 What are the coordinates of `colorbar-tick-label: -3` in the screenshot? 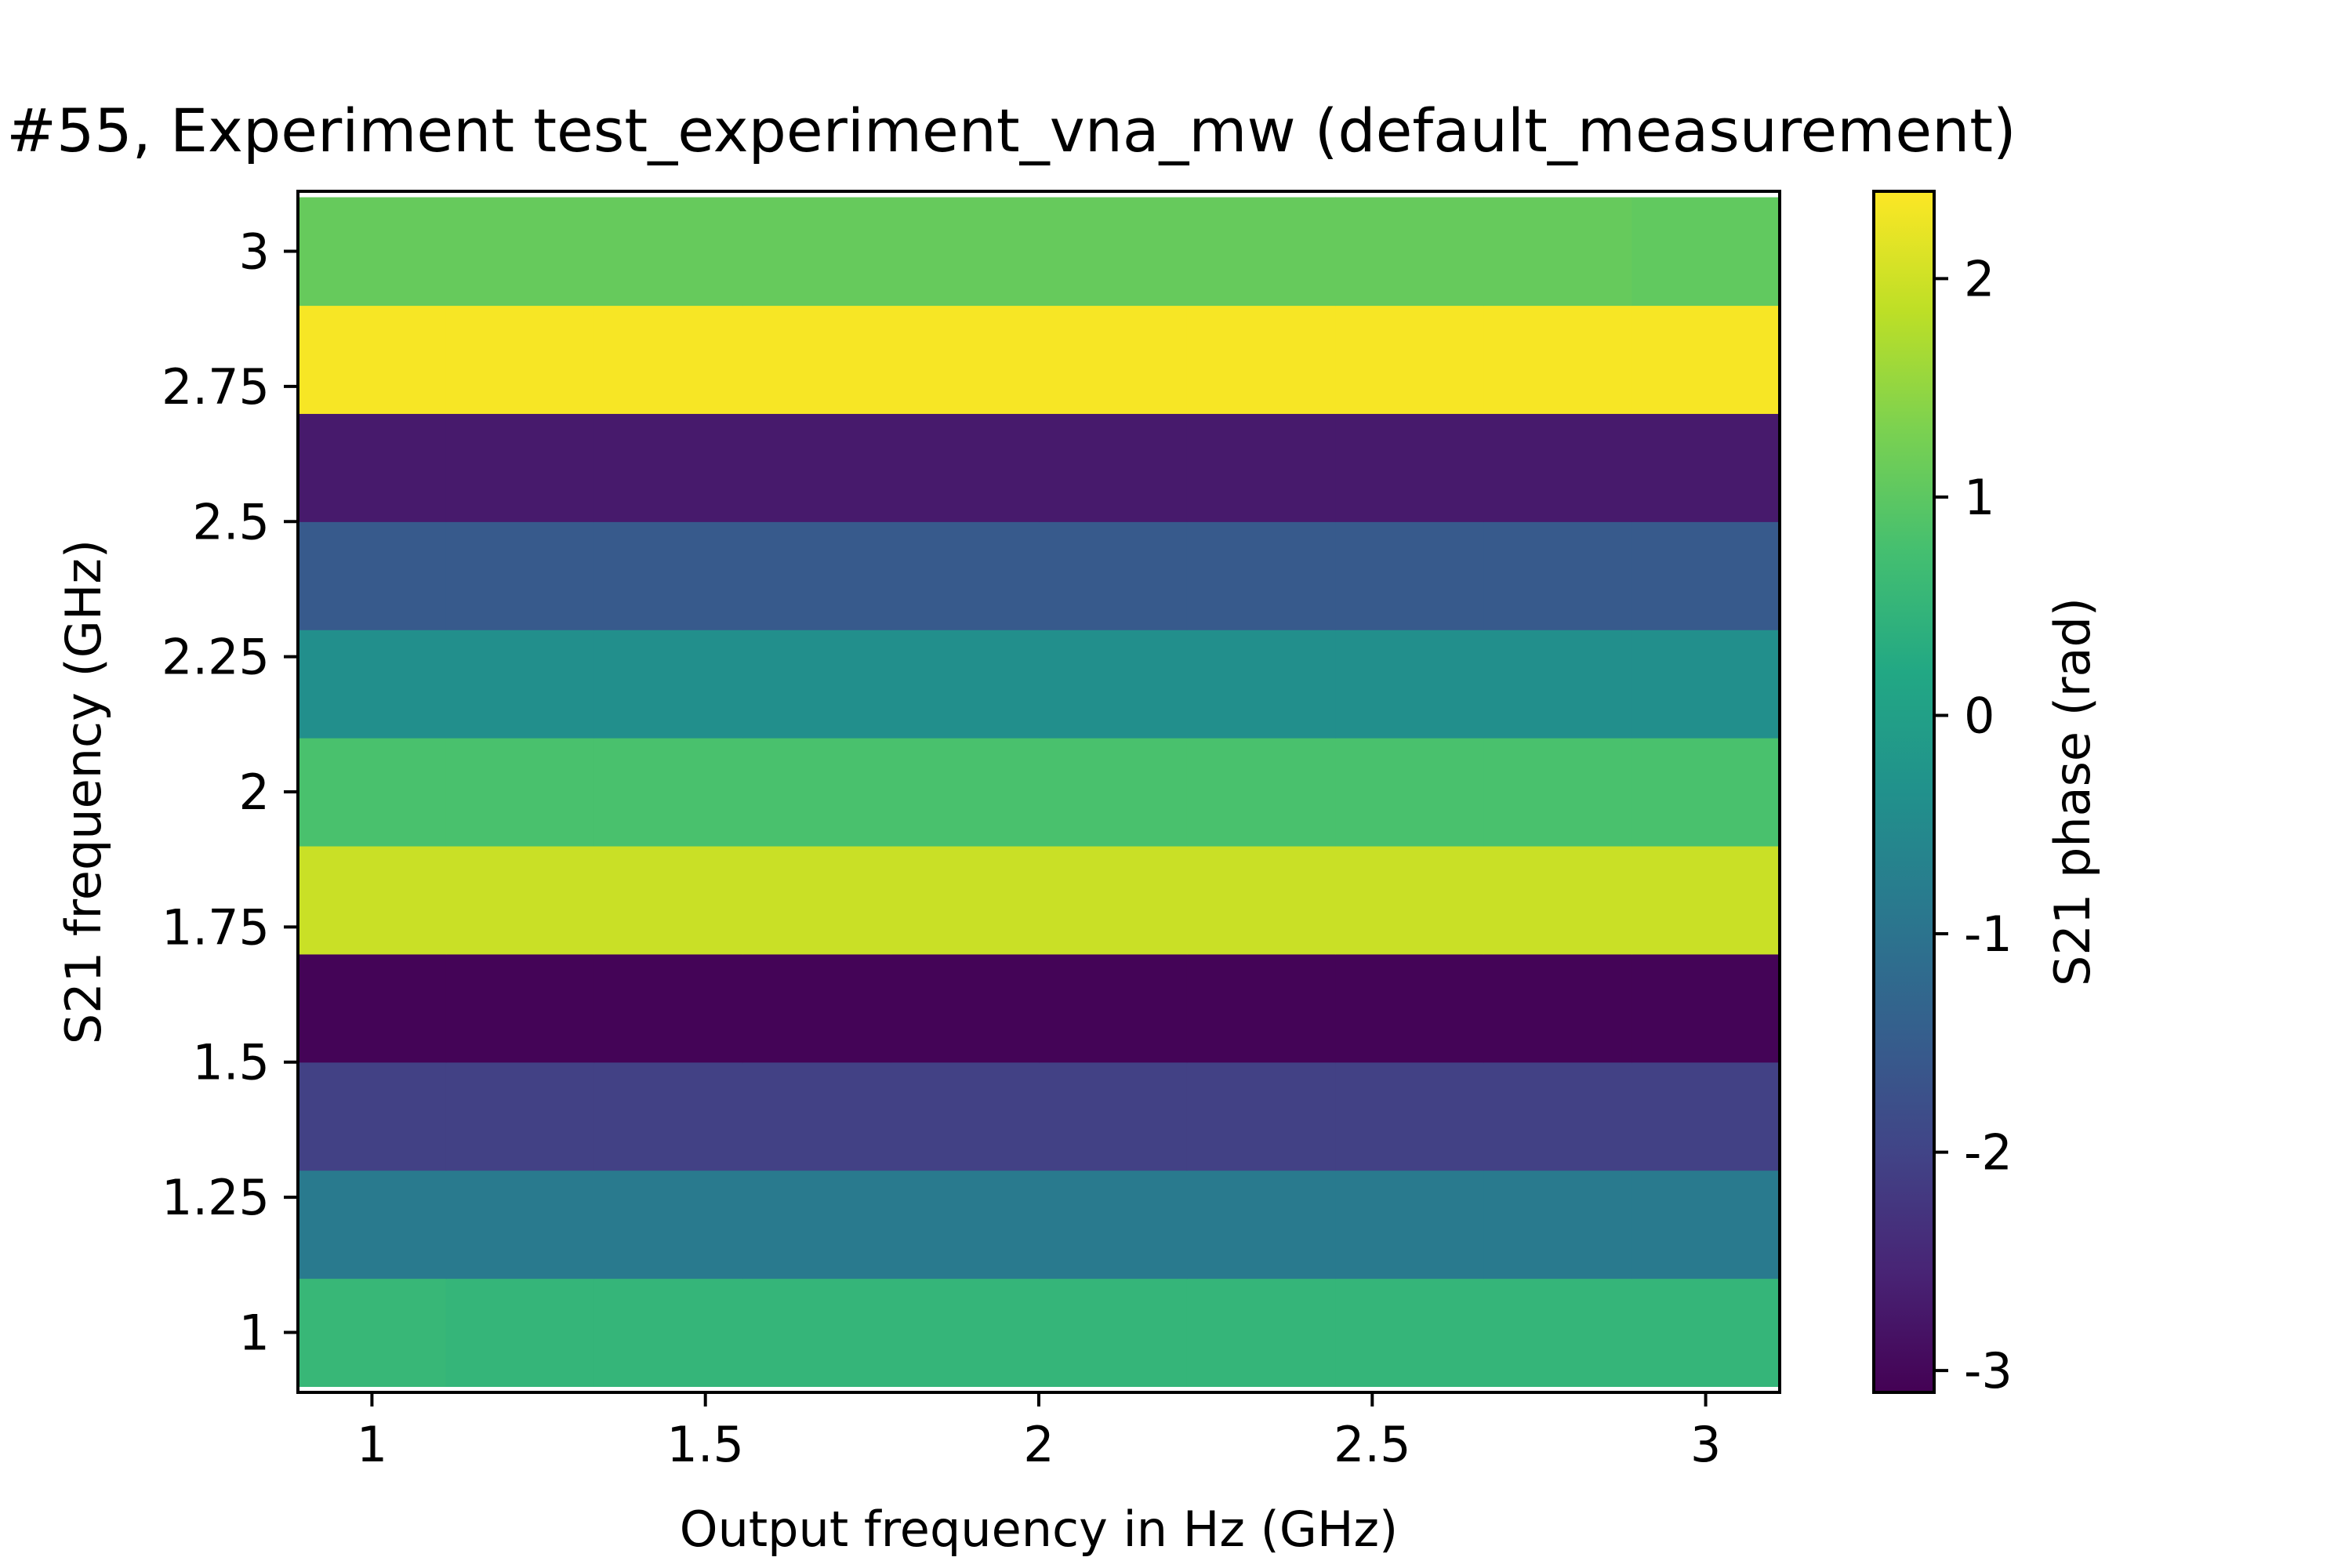 It's located at (1988, 1370).